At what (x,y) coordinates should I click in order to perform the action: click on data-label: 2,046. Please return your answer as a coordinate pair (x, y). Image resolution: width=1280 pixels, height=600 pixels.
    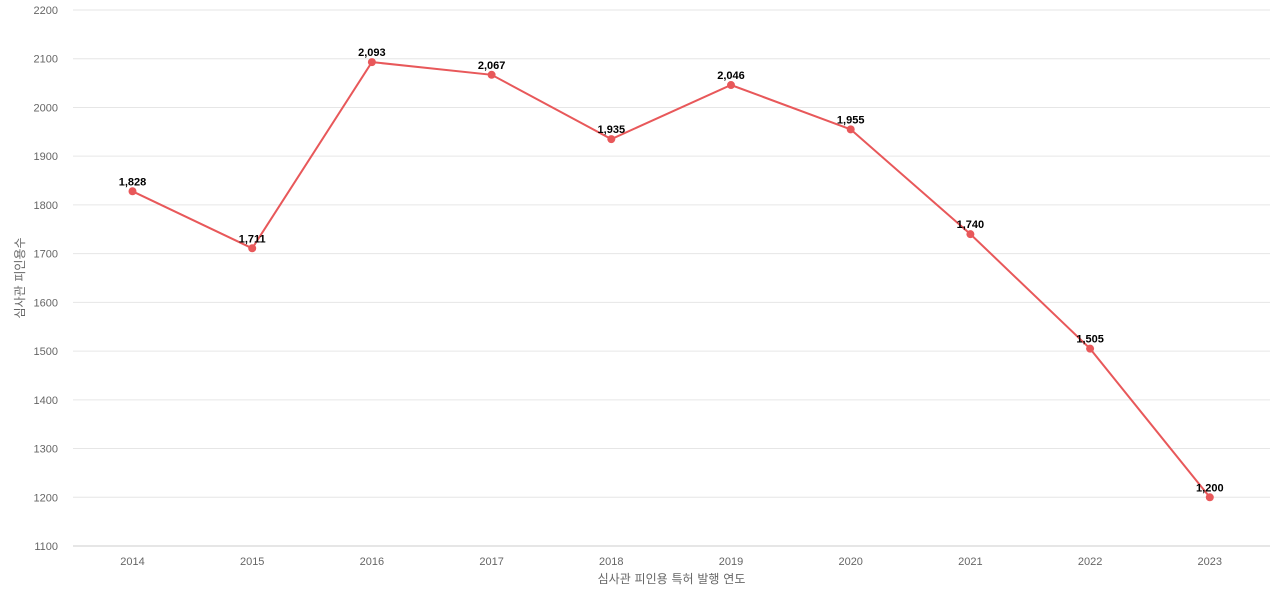
    Looking at the image, I should click on (731, 76).